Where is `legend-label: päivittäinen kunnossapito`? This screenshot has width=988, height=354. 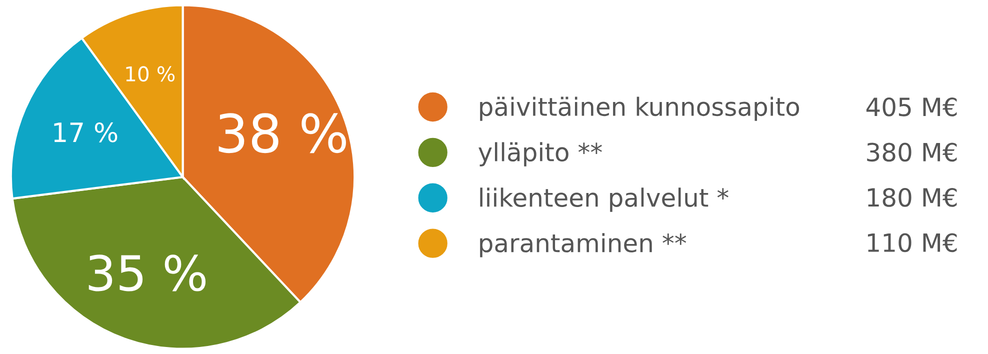
legend-label: päivittäinen kunnossapito is located at coordinates (640, 108).